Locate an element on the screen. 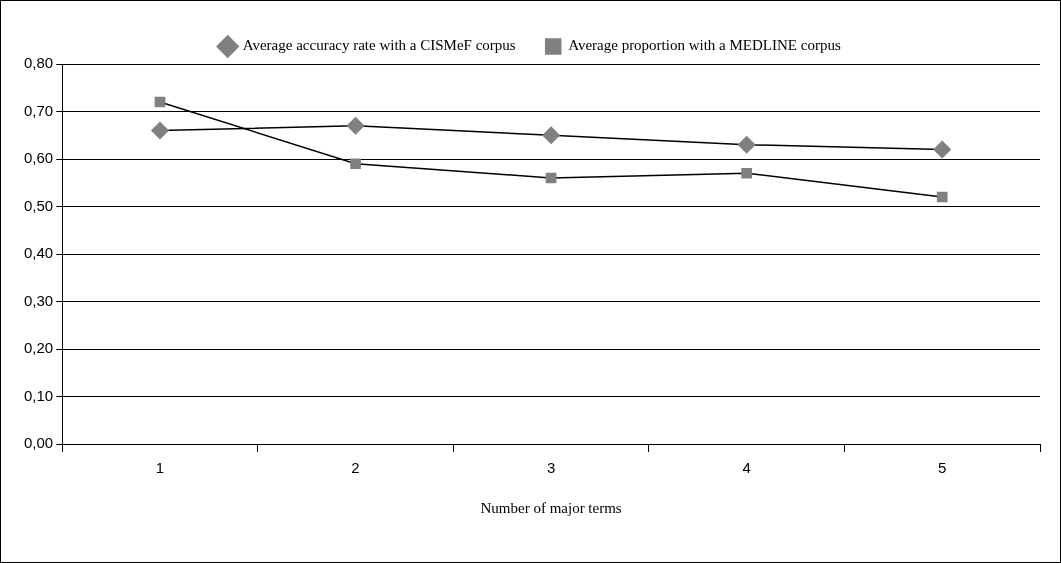 This screenshot has width=1061, height=563. x-tick-label: 1 is located at coordinates (160, 468).